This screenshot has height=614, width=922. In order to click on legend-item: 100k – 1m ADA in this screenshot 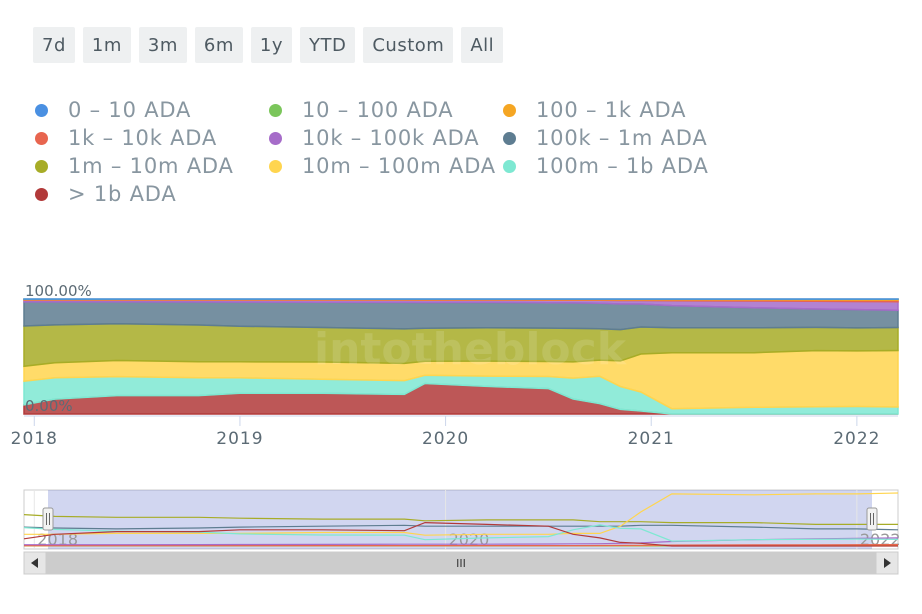, I will do `click(613, 138)`.